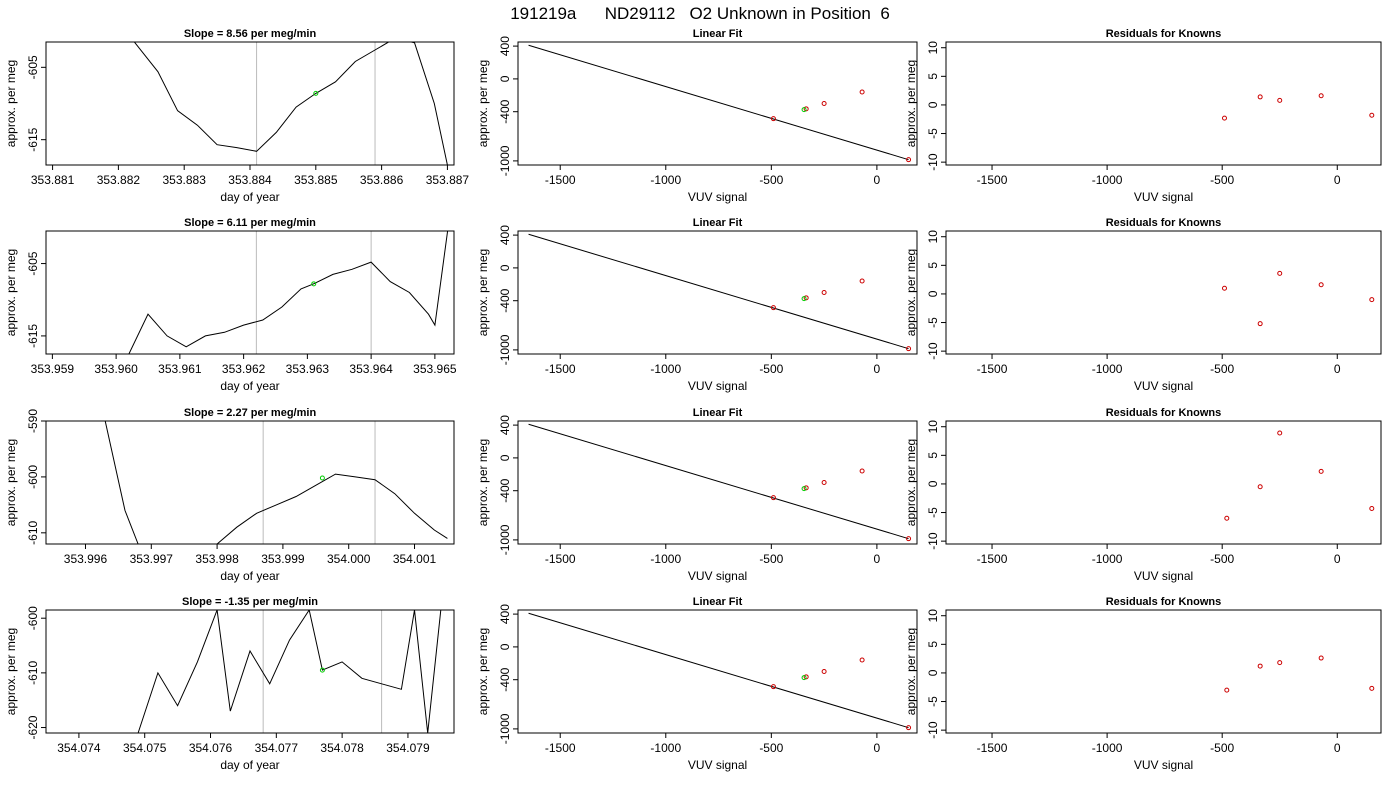 The height and width of the screenshot is (800, 1400). What do you see at coordinates (505, 679) in the screenshot?
I see `y-tick-label: -400` at bounding box center [505, 679].